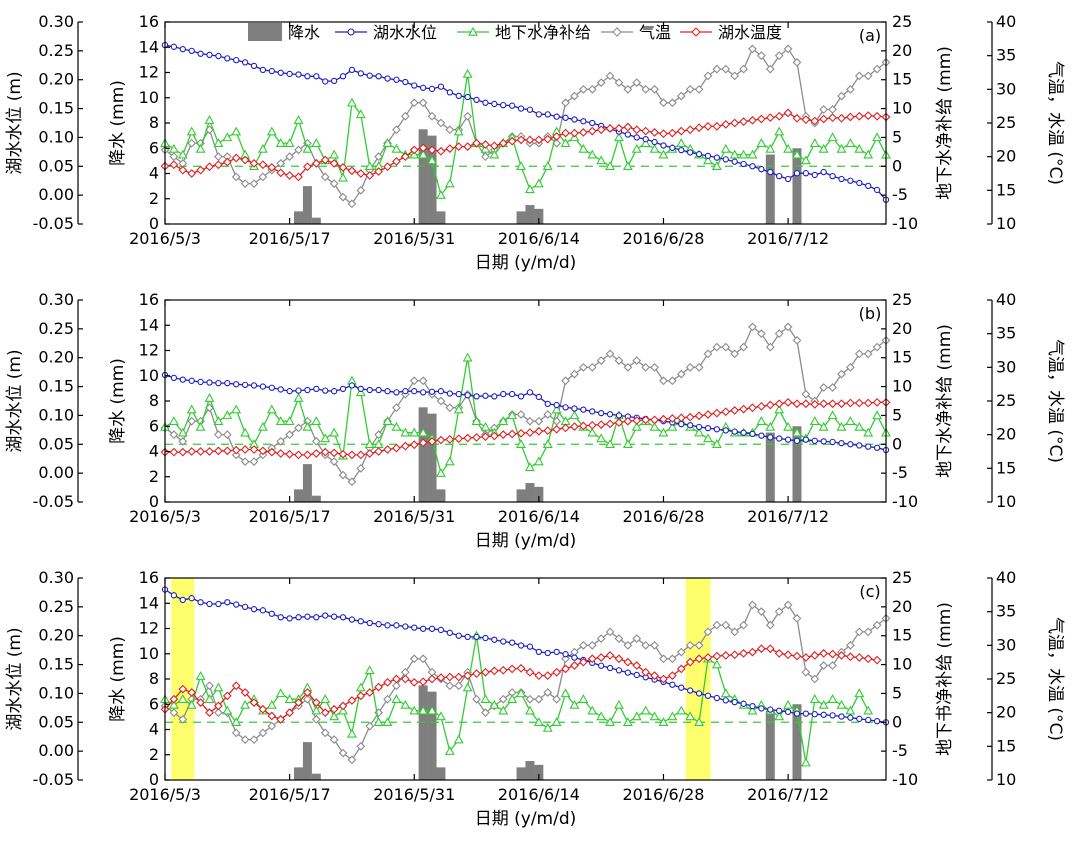 This screenshot has width=1080, height=842. Describe the element at coordinates (902, 108) in the screenshot. I see `gw-tick-label: 10` at that location.